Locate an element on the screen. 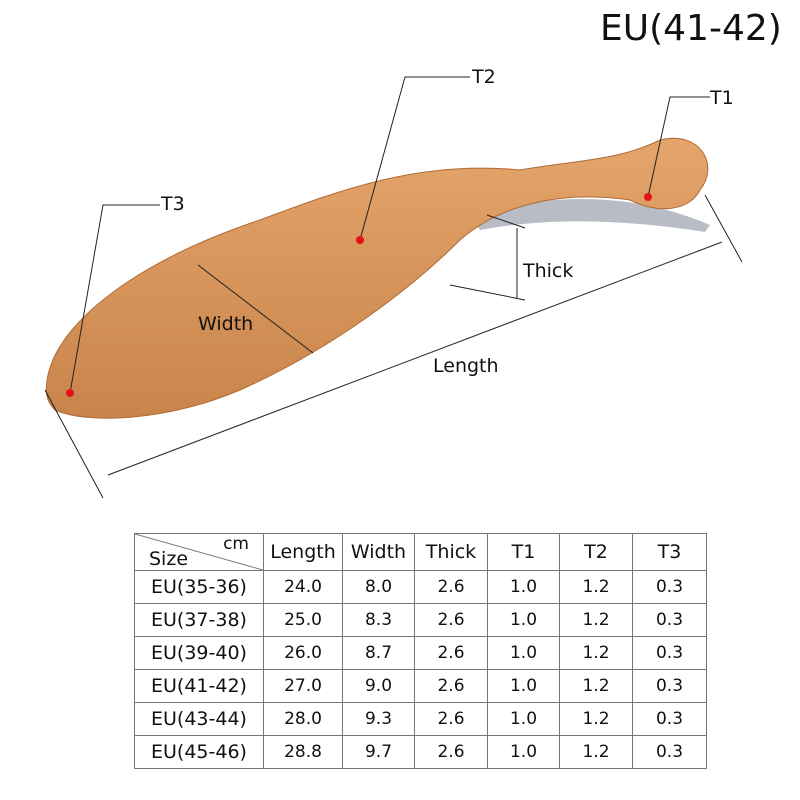  value-cell: 9.3 is located at coordinates (378, 719).